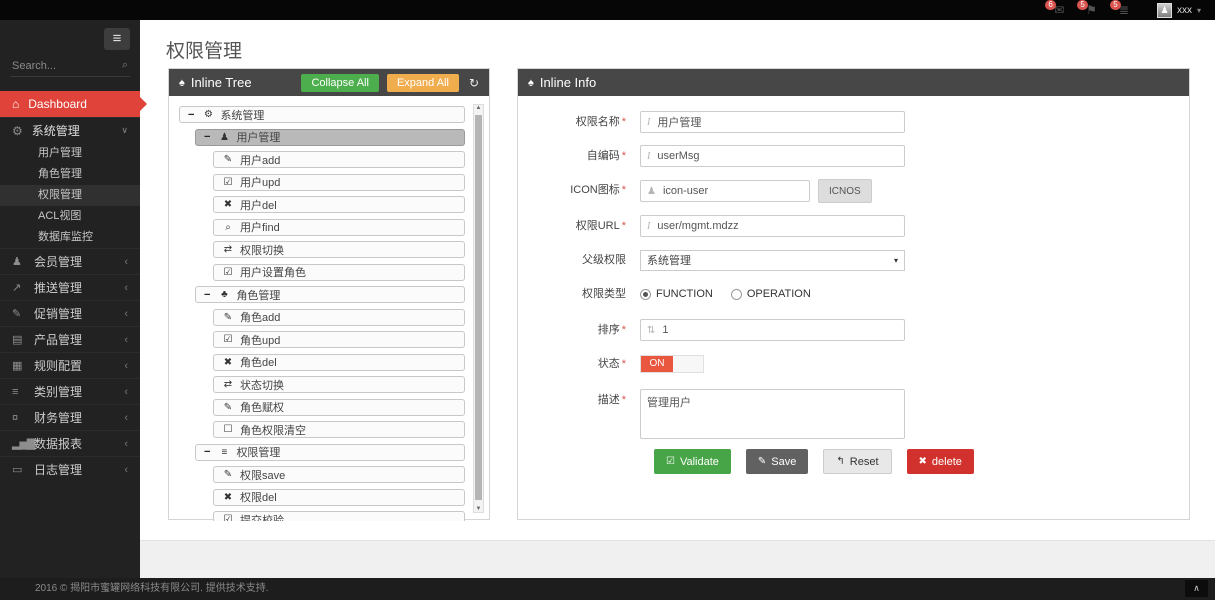 The width and height of the screenshot is (1215, 600). Describe the element at coordinates (330, 294) in the screenshot. I see `tree-node-role-mgmt: − ♣ 角色管理` at that location.